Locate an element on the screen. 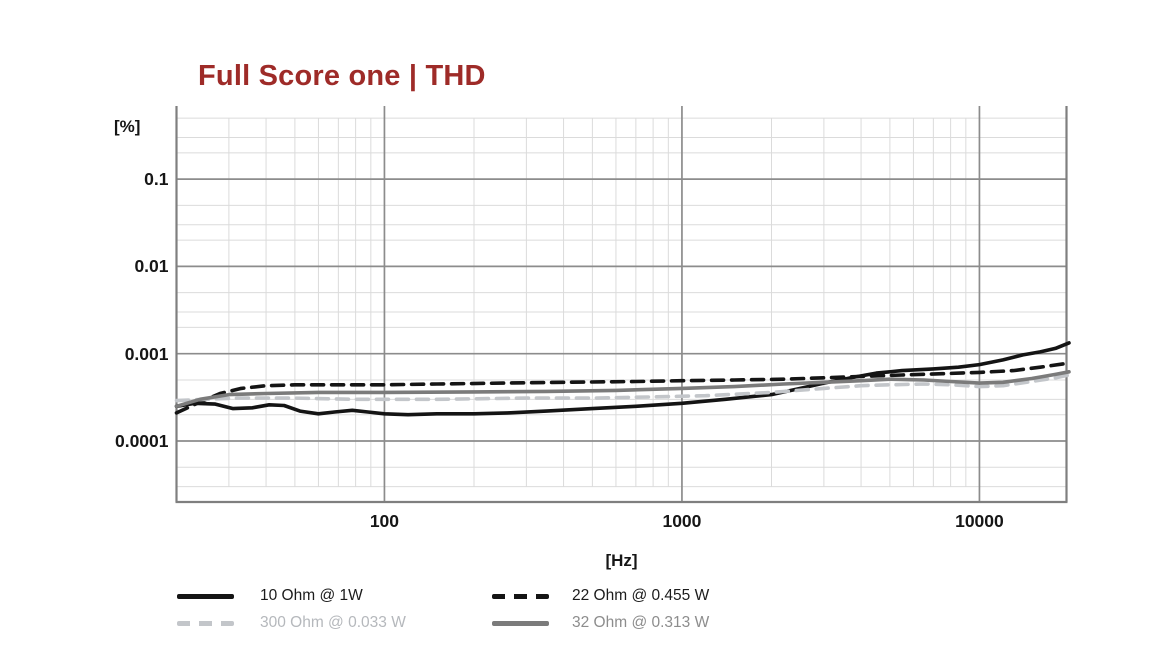  y-tick-label: 0.1 is located at coordinates (156, 179).